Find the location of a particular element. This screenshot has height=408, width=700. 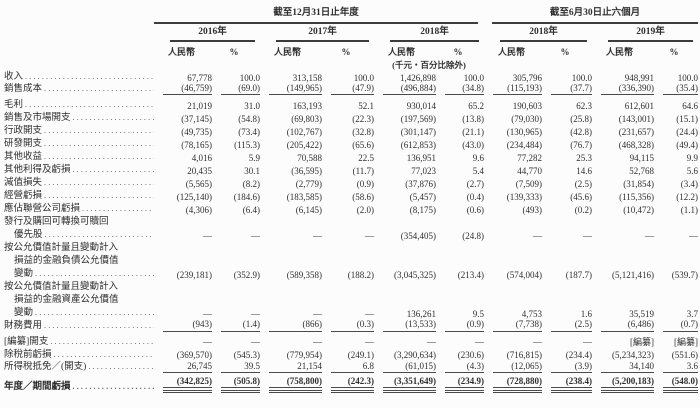

cell-value: (58.6) is located at coordinates (363, 197).